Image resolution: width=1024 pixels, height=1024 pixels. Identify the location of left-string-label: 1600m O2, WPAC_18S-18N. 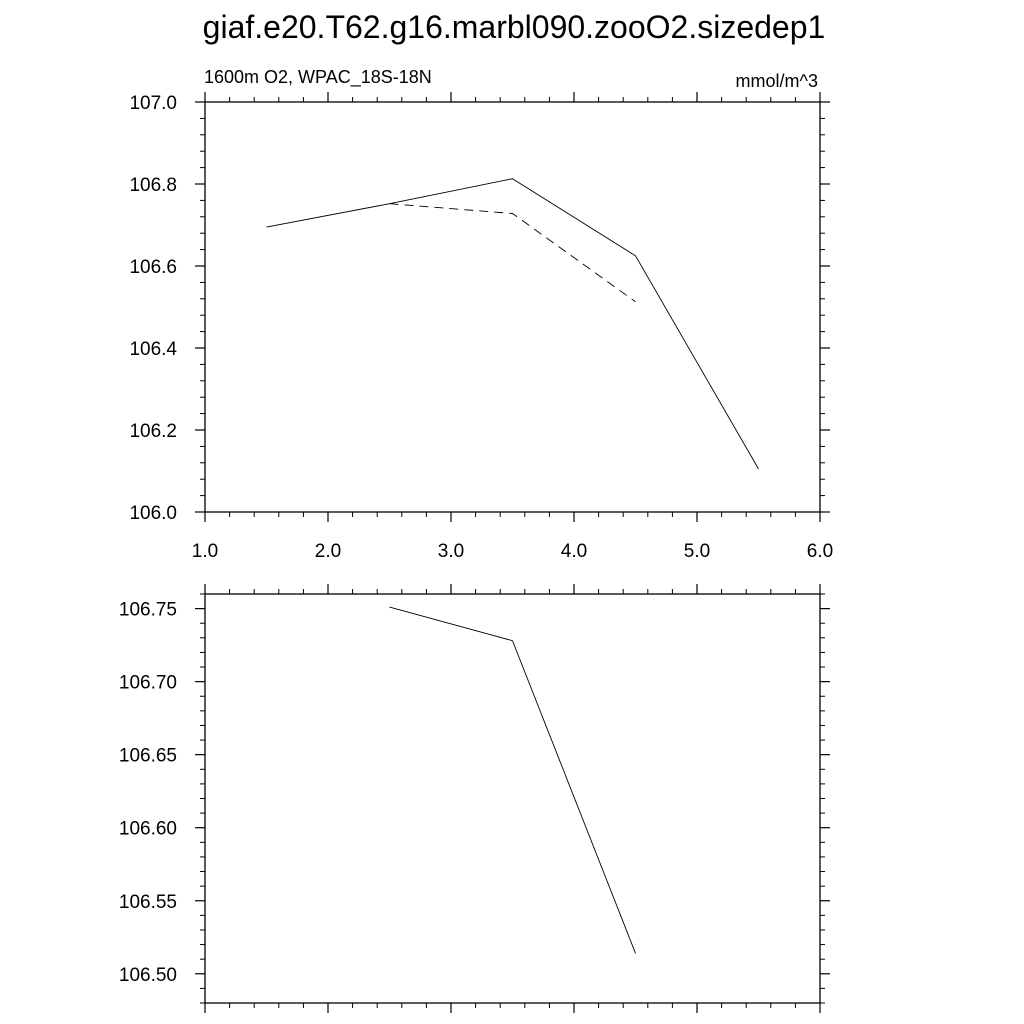
(318, 77).